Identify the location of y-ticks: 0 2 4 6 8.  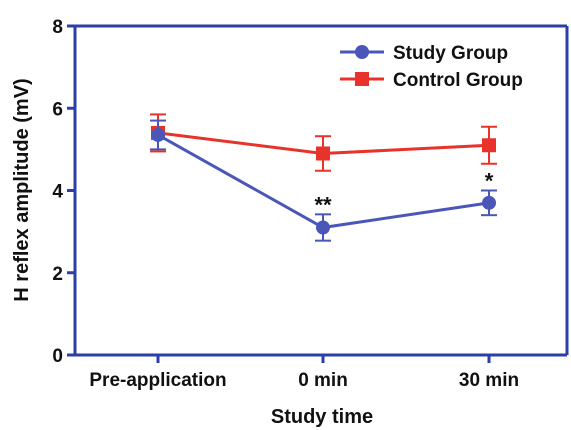
(63, 192).